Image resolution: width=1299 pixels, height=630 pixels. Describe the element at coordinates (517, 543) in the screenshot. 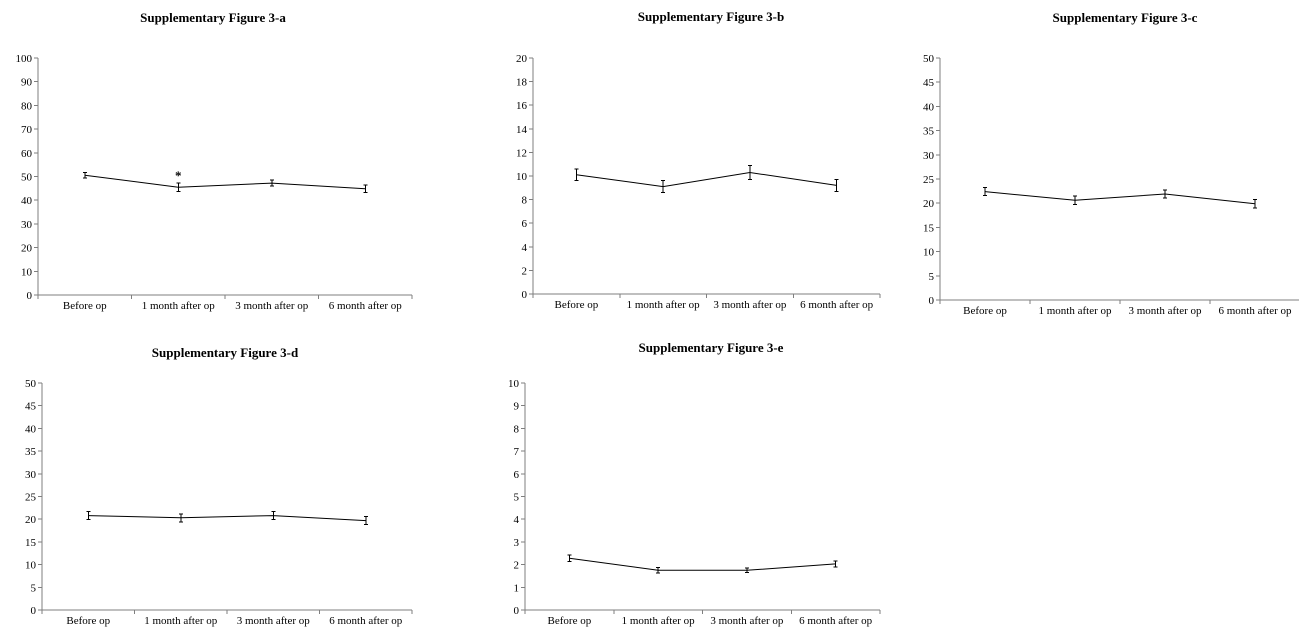

I see `y-tick-label: 3` at that location.